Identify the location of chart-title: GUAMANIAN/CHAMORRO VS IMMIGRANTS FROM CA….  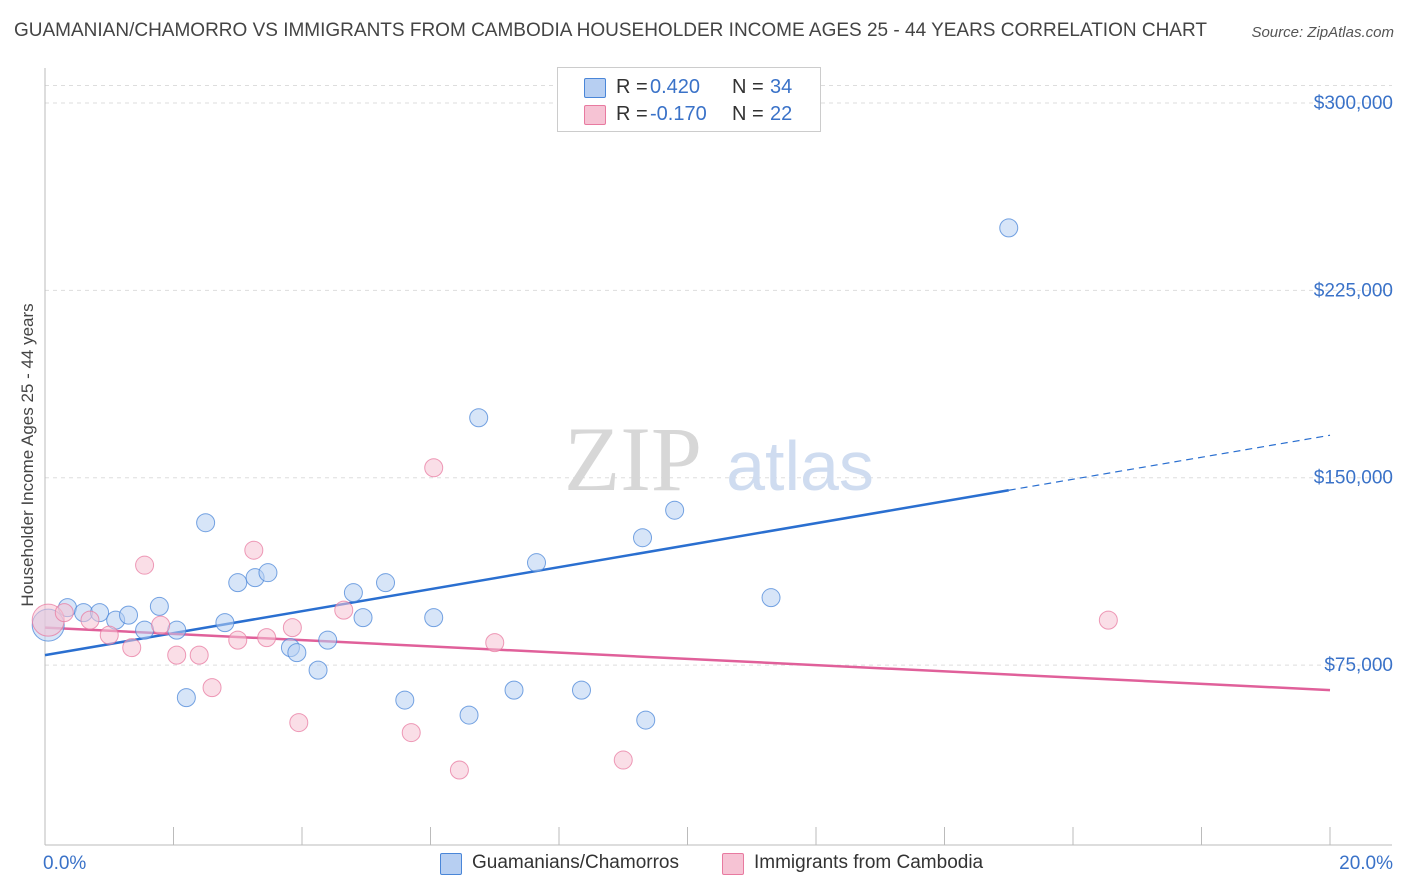
(610, 30).